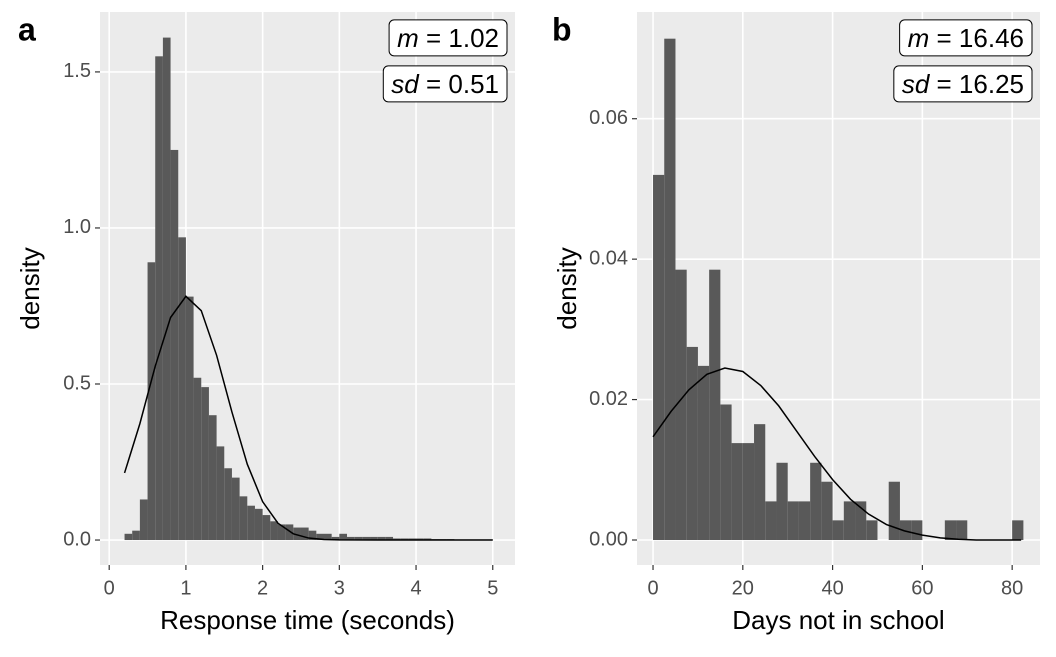 The image size is (1056, 657). I want to click on annotation-text: sd = 0.51, so click(445, 84).